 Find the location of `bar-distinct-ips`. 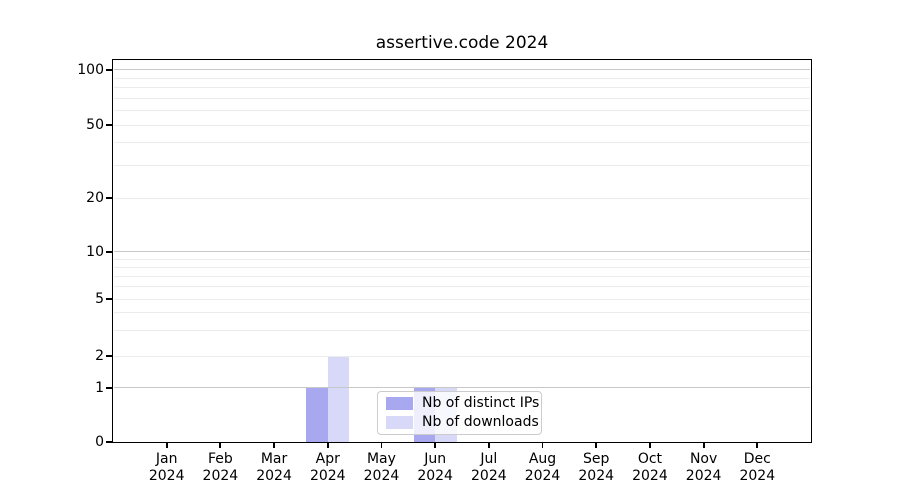

bar-distinct-ips is located at coordinates (317, 415).